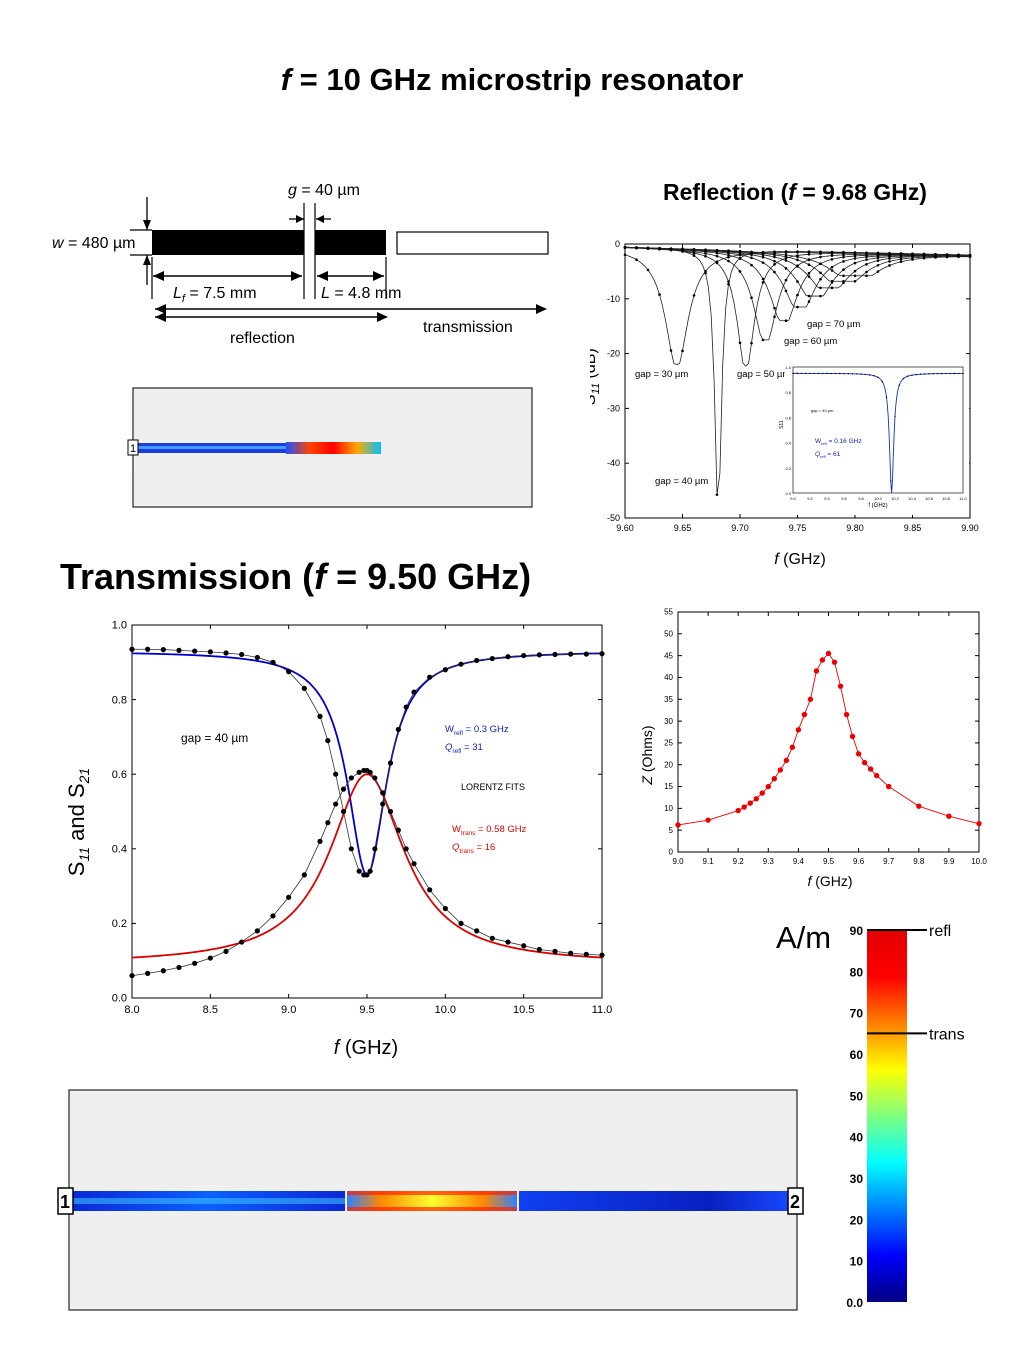  I want to click on y-tick-label: -40, so click(613, 463).